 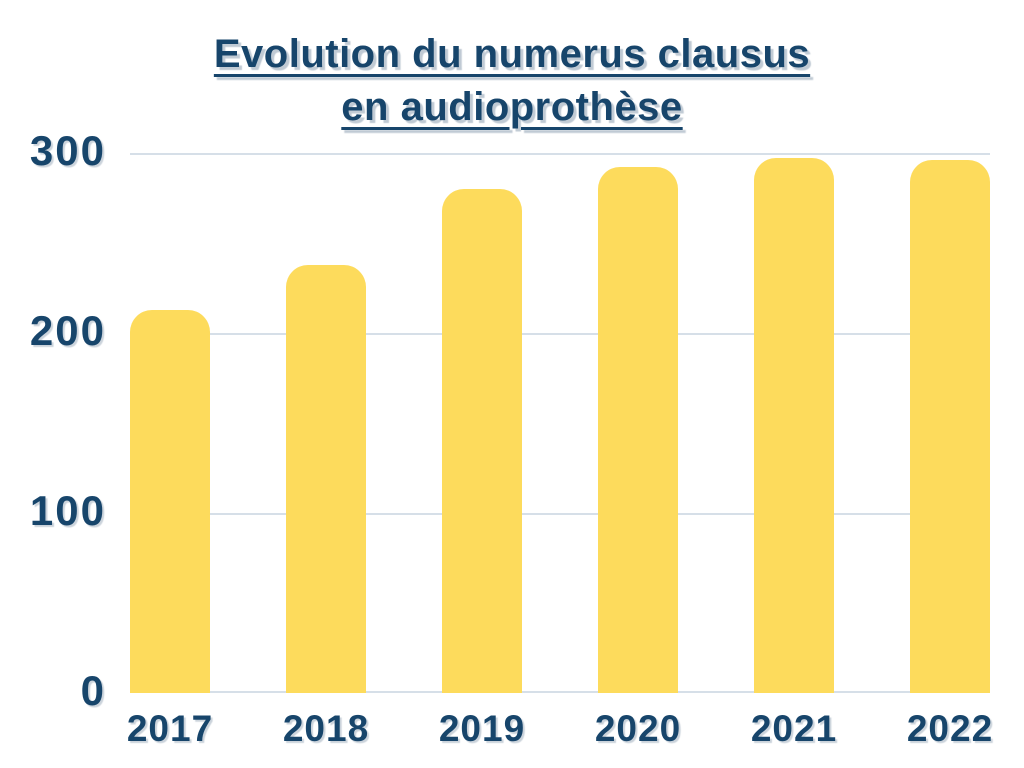 What do you see at coordinates (67, 511) in the screenshot?
I see `y-axis-tick-label-100: 100` at bounding box center [67, 511].